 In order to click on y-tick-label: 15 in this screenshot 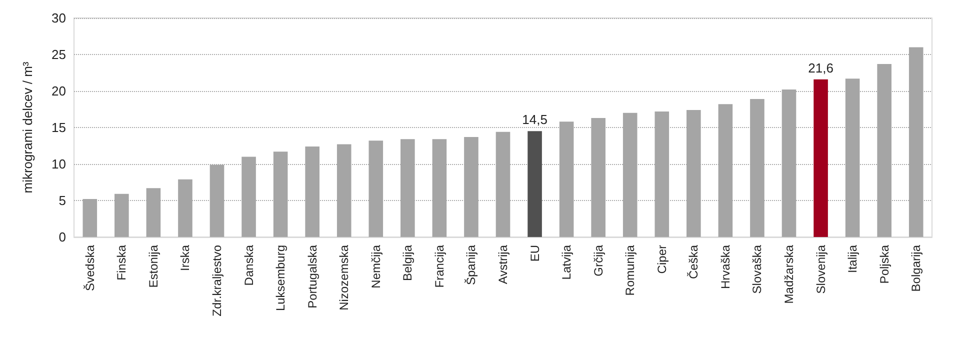, I will do `click(59, 127)`.